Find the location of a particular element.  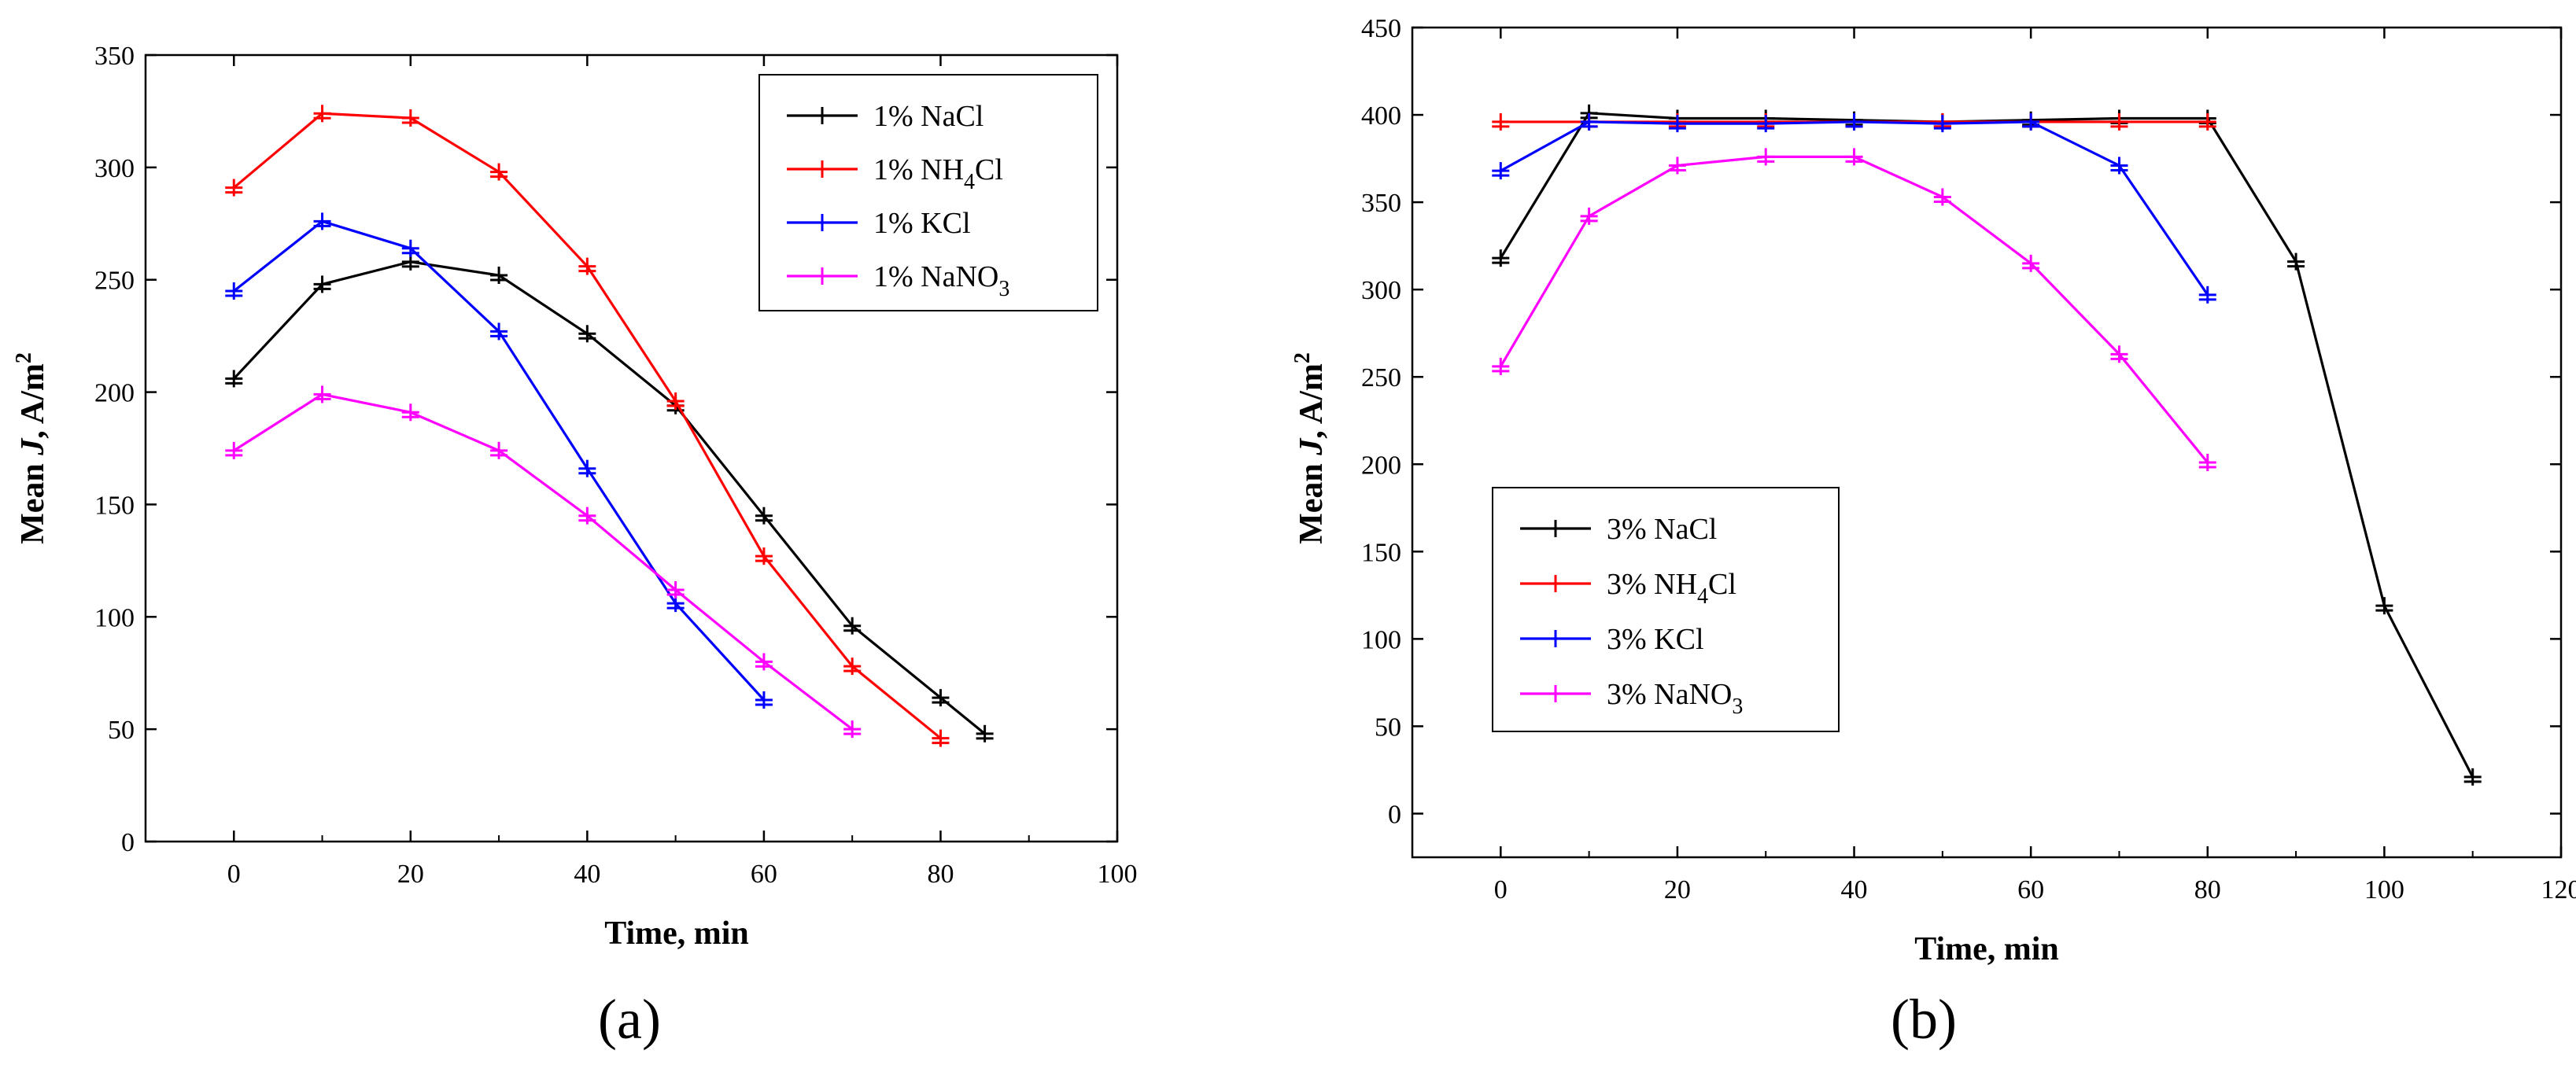

x-tick-label-b: 100 is located at coordinates (2384, 889).